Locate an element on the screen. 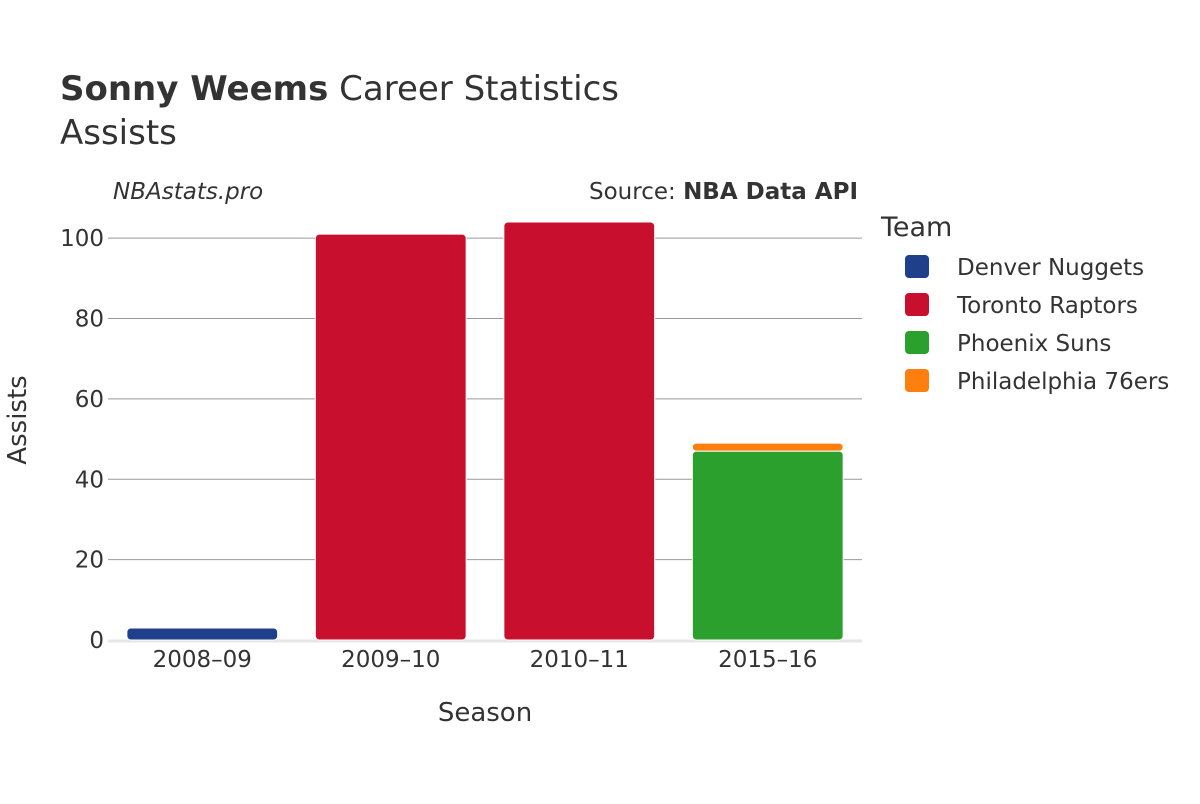  x-tick-labels: 2008–09 2009–10 2010–11 2015–16 is located at coordinates (485, 660).